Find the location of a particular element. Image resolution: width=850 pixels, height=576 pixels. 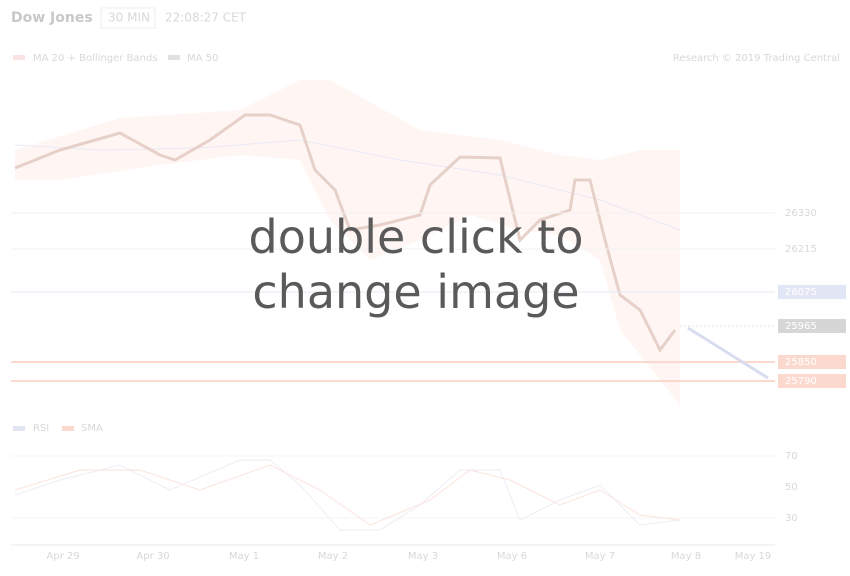

sma-line is located at coordinates (347, 495).